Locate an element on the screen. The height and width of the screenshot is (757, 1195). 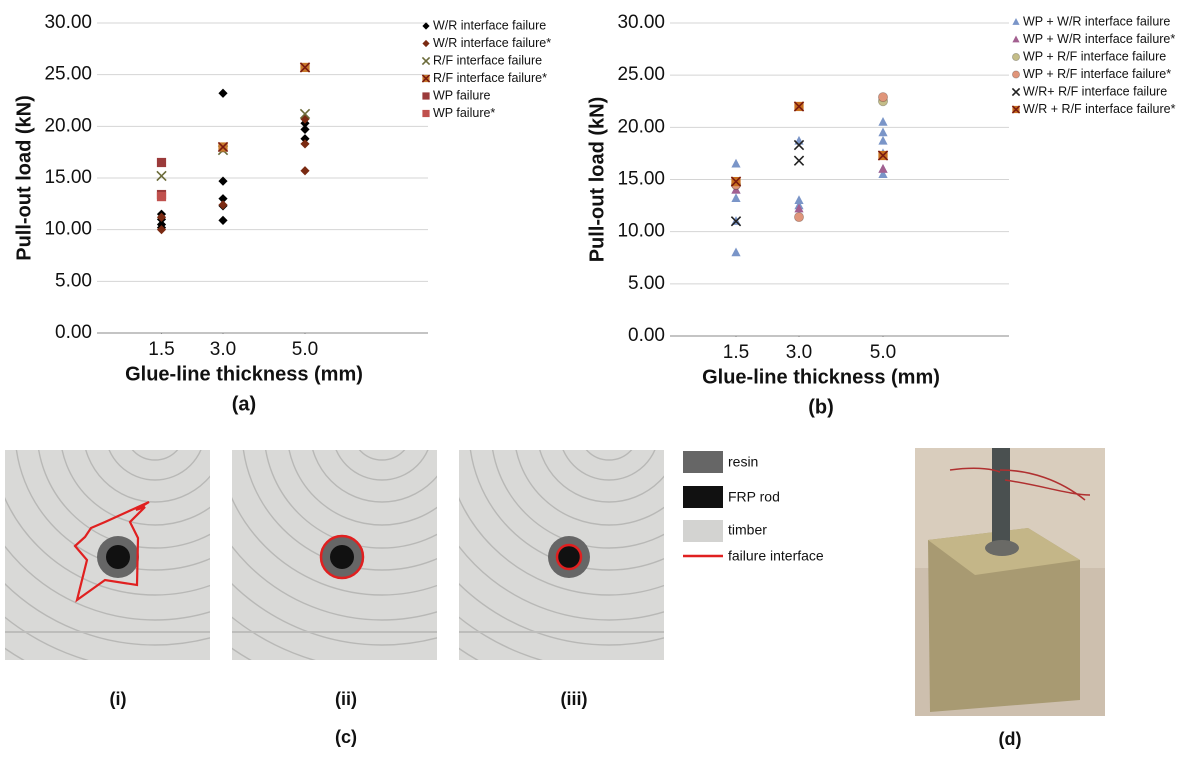
legend-label: W/R interface failure* is located at coordinates (492, 43).